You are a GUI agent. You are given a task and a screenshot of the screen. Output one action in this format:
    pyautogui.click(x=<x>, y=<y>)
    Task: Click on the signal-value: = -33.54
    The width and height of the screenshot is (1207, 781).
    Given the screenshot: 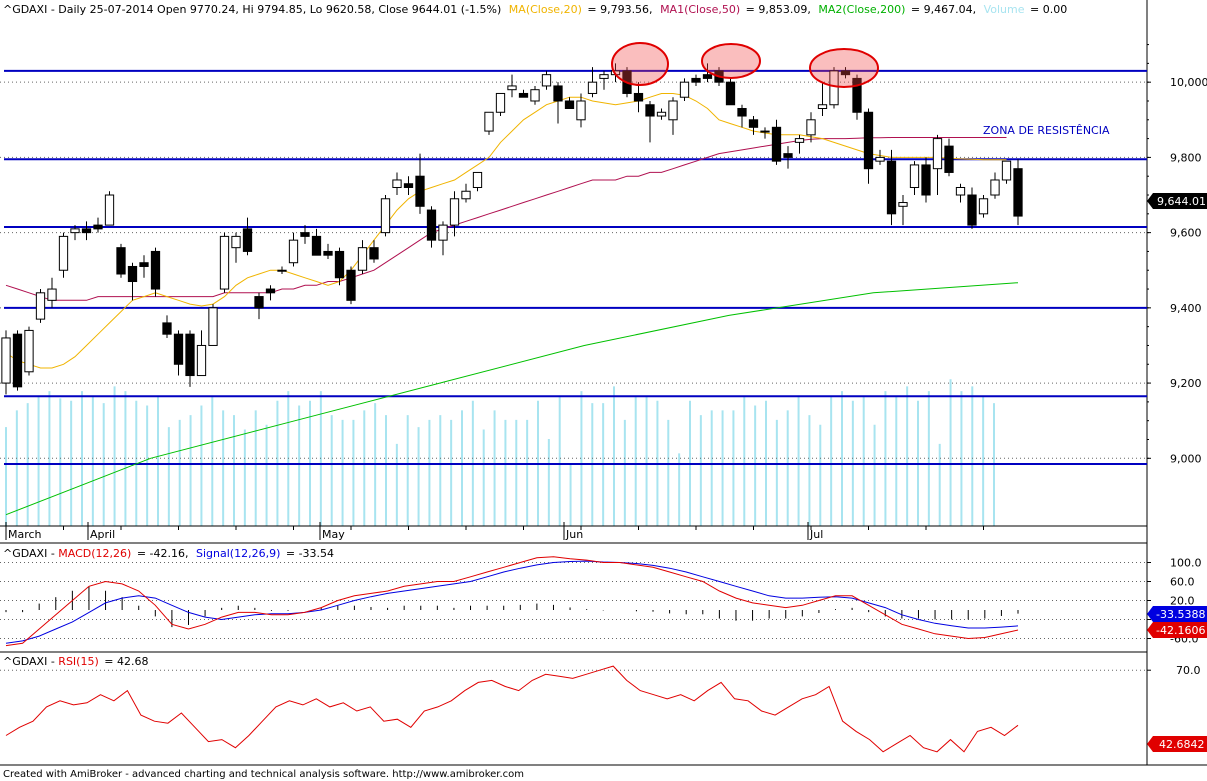 What is the action you would take?
    pyautogui.click(x=310, y=553)
    